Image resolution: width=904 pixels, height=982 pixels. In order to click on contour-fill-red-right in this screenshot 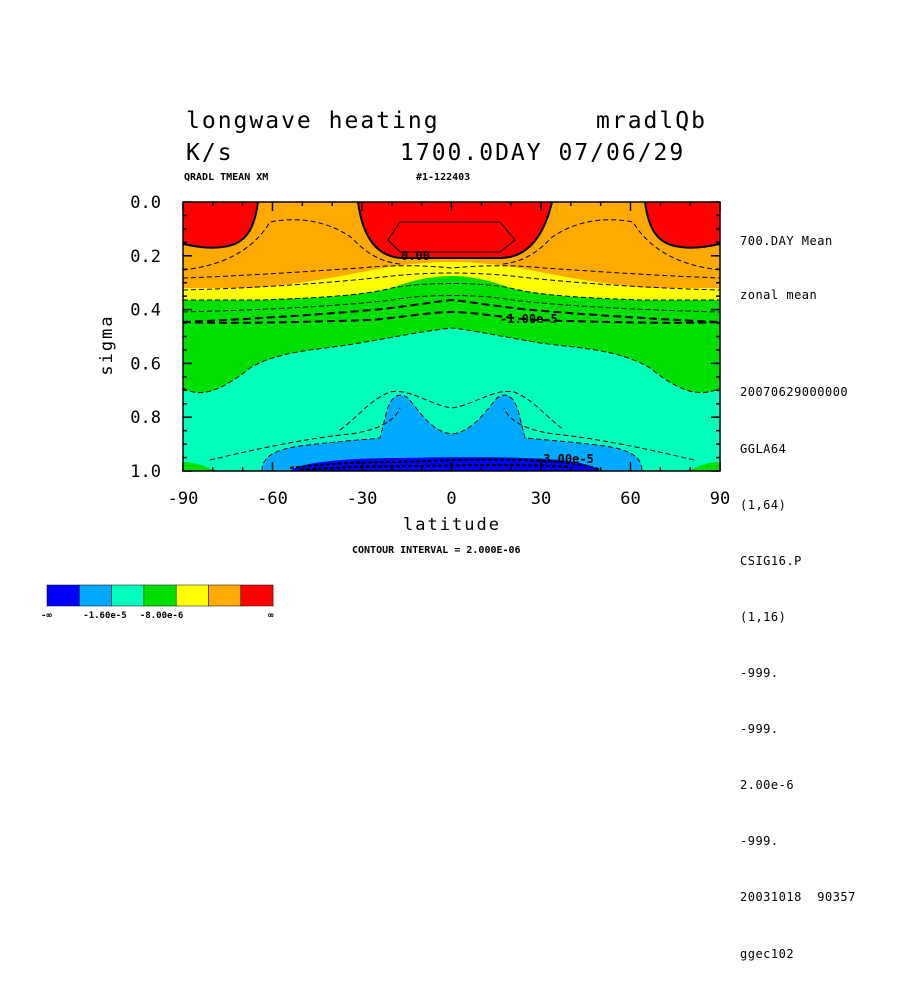, I will do `click(682, 225)`.